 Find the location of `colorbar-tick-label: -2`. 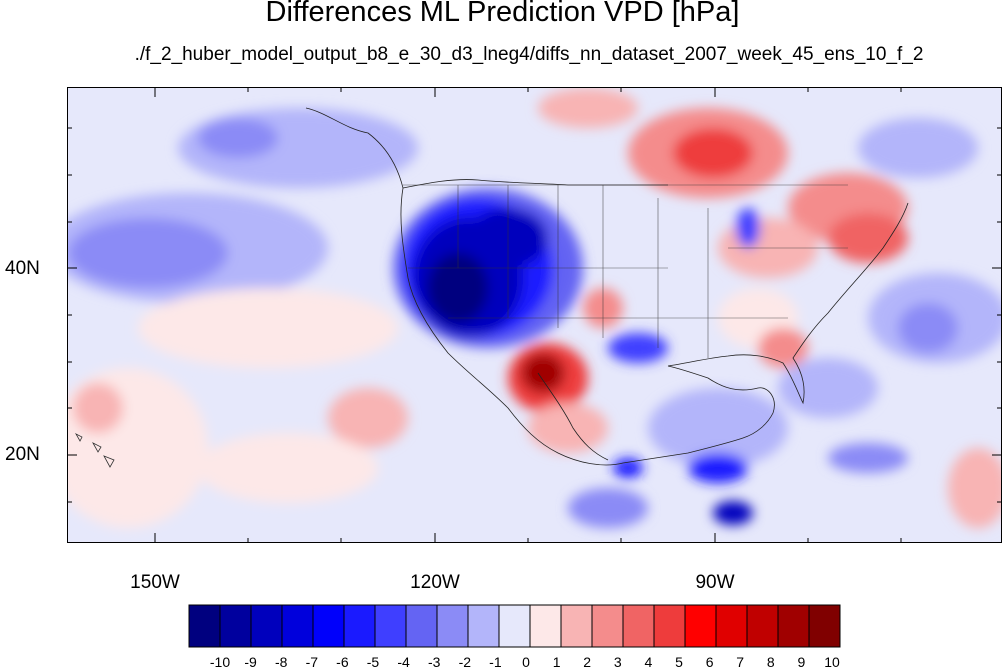

colorbar-tick-label: -2 is located at coordinates (465, 662).